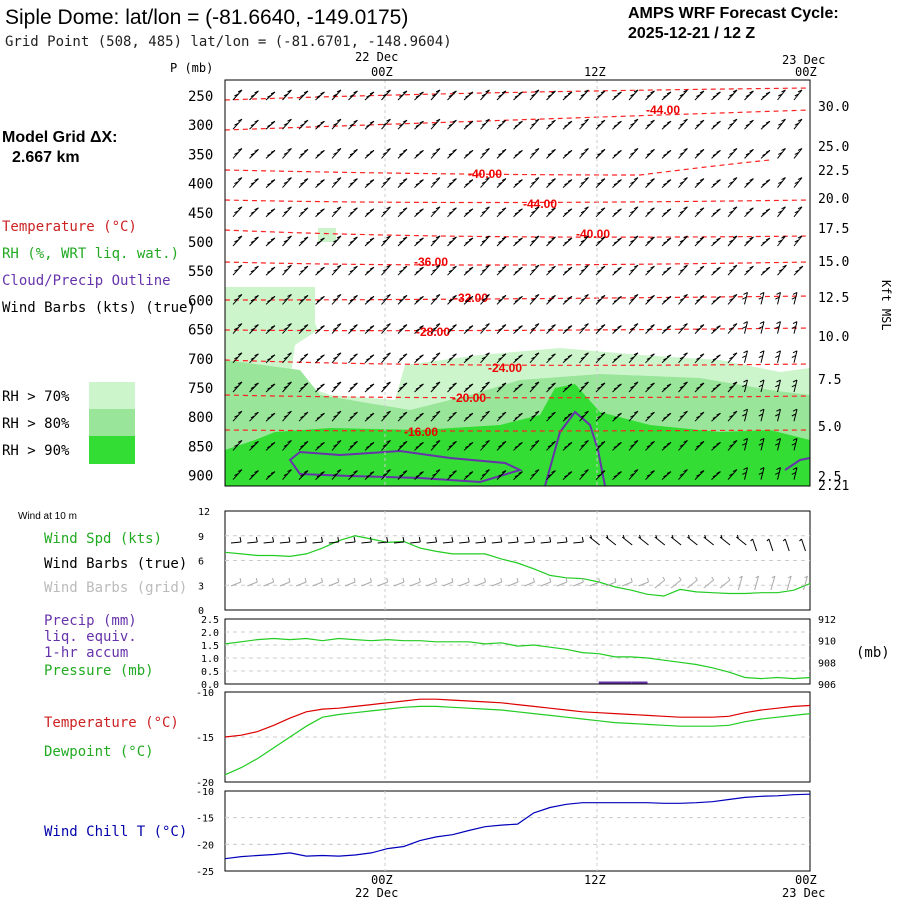 Image resolution: width=900 pixels, height=900 pixels. I want to click on legend-cloud-outline: Cloud/Precip Outline, so click(86, 281).